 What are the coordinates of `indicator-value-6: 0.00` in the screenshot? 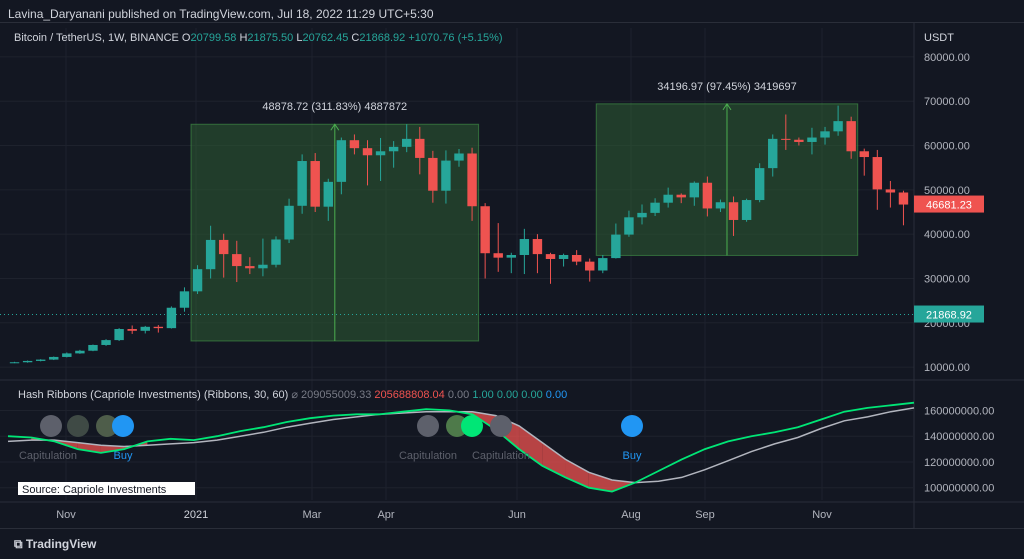 It's located at (532, 395).